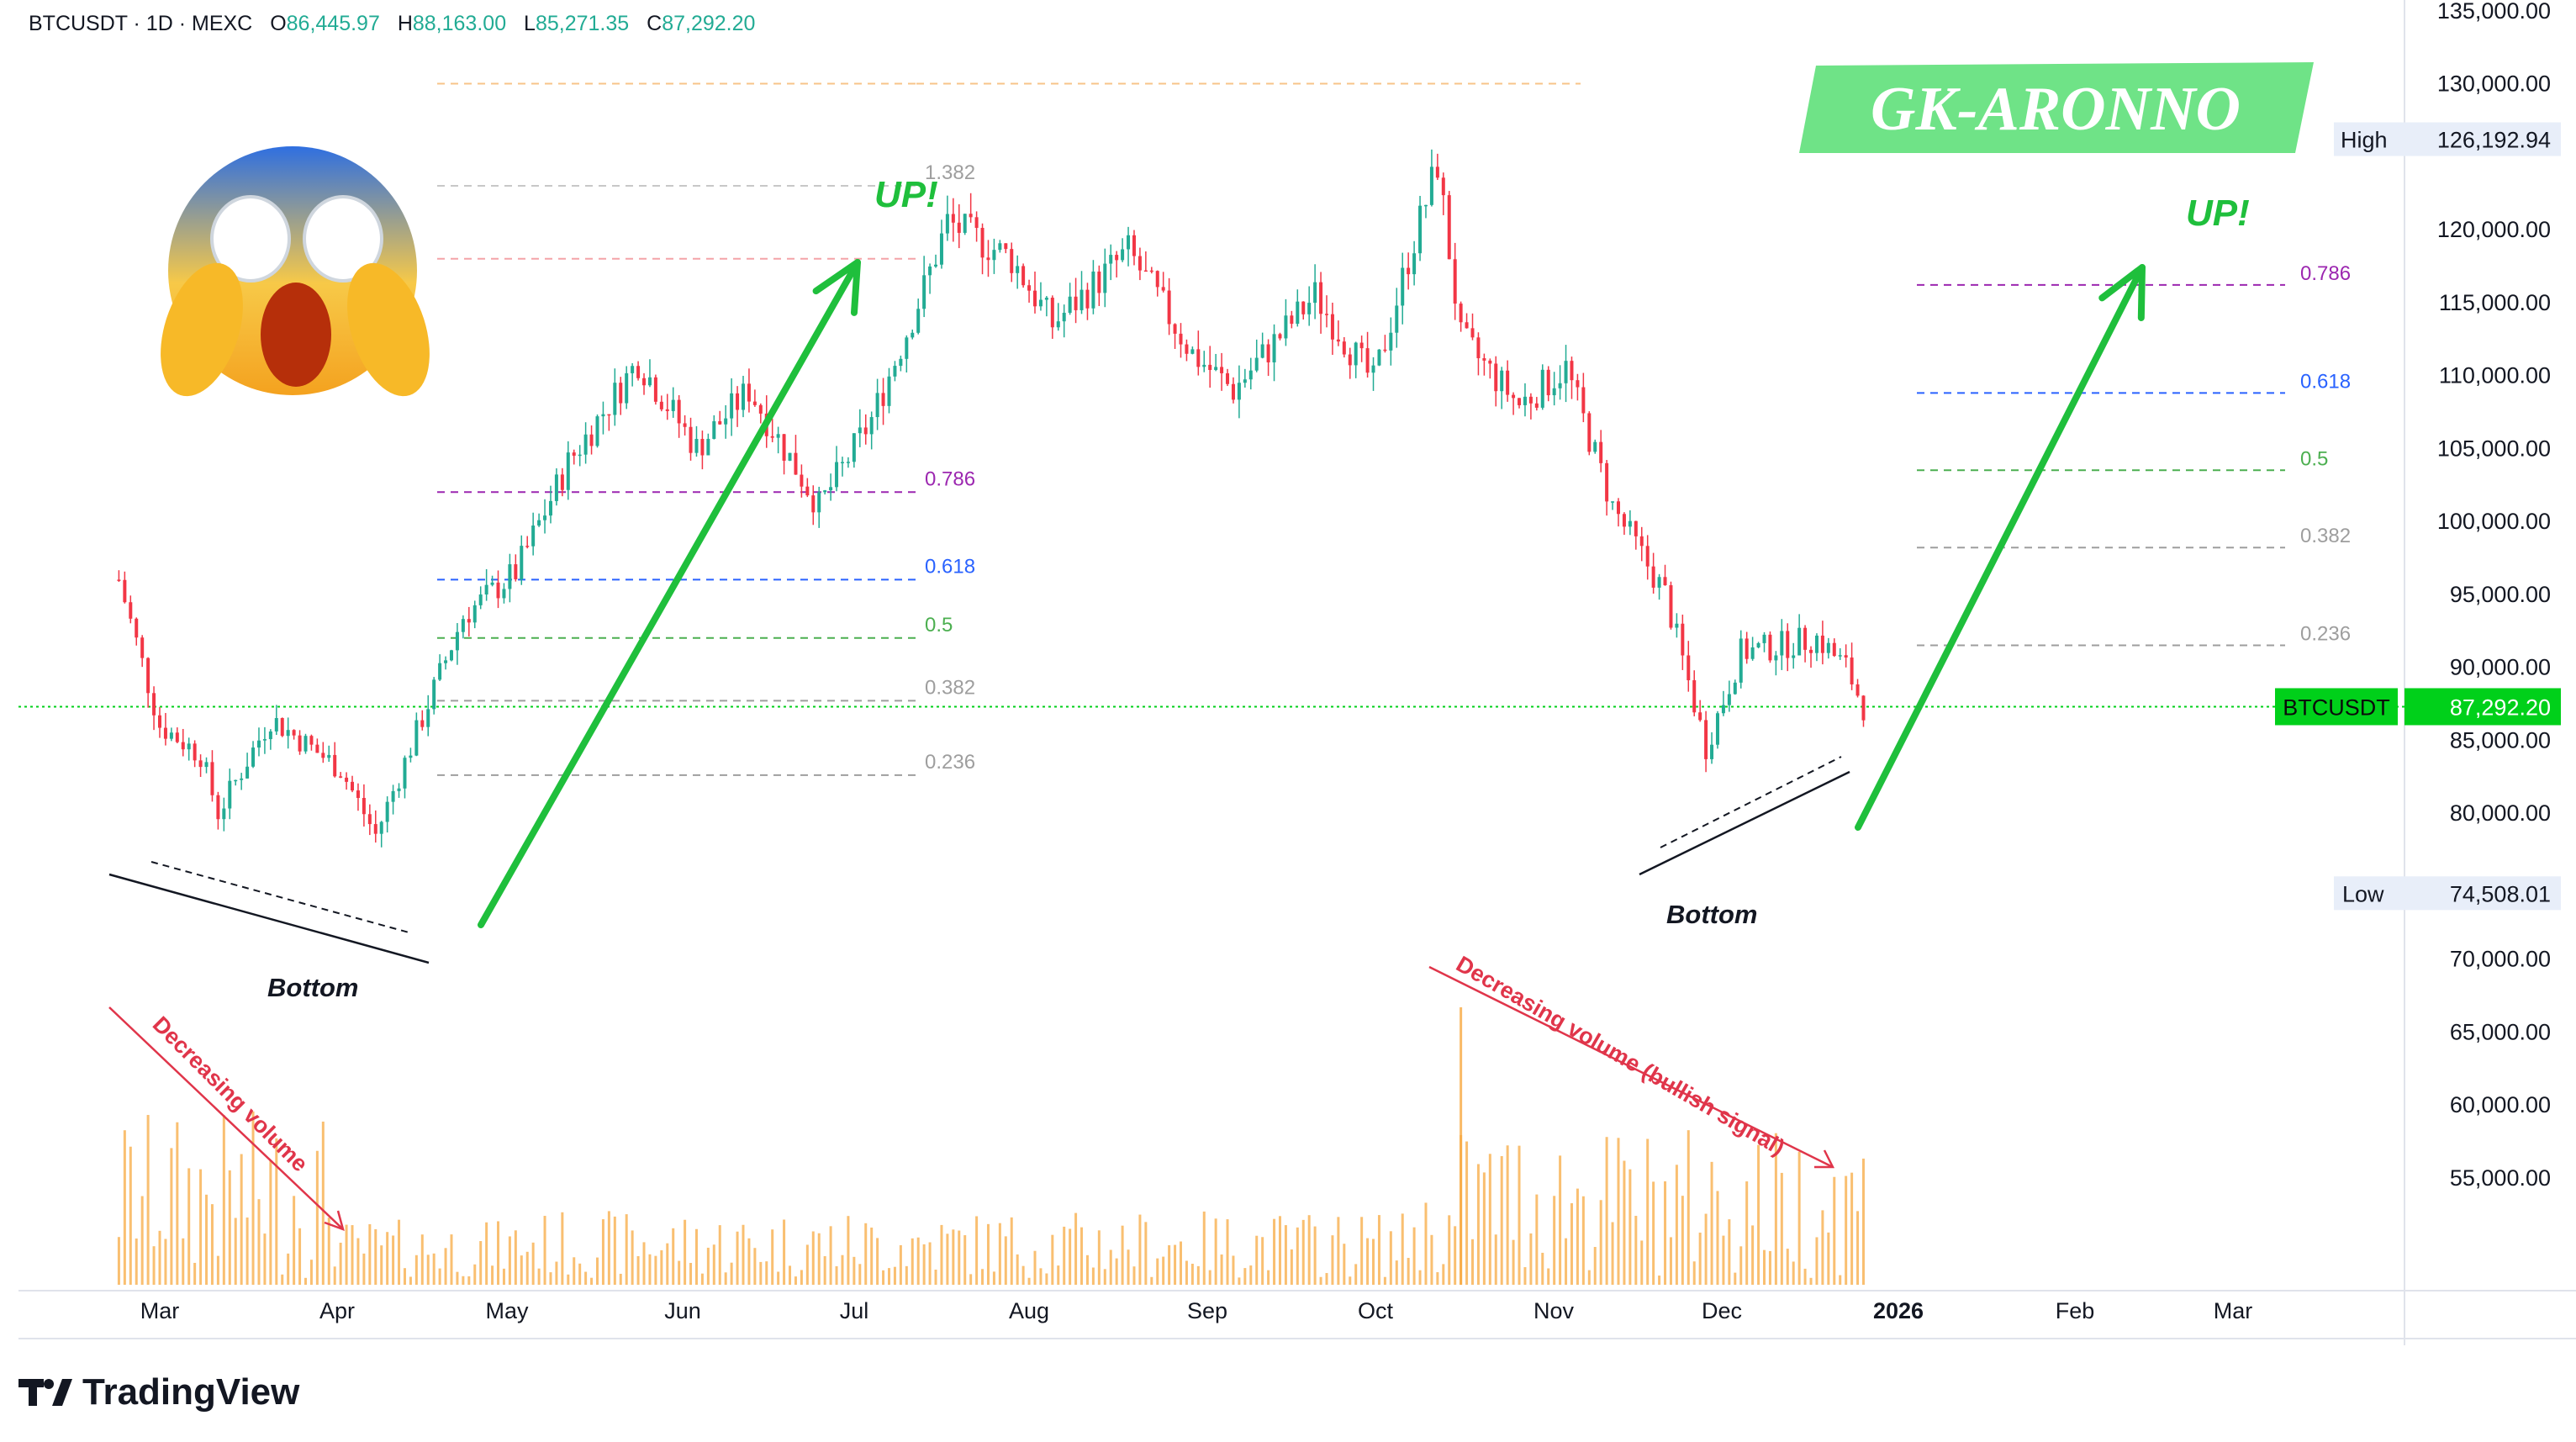 This screenshot has height=1442, width=2576. I want to click on high-tag, so click(2448, 139).